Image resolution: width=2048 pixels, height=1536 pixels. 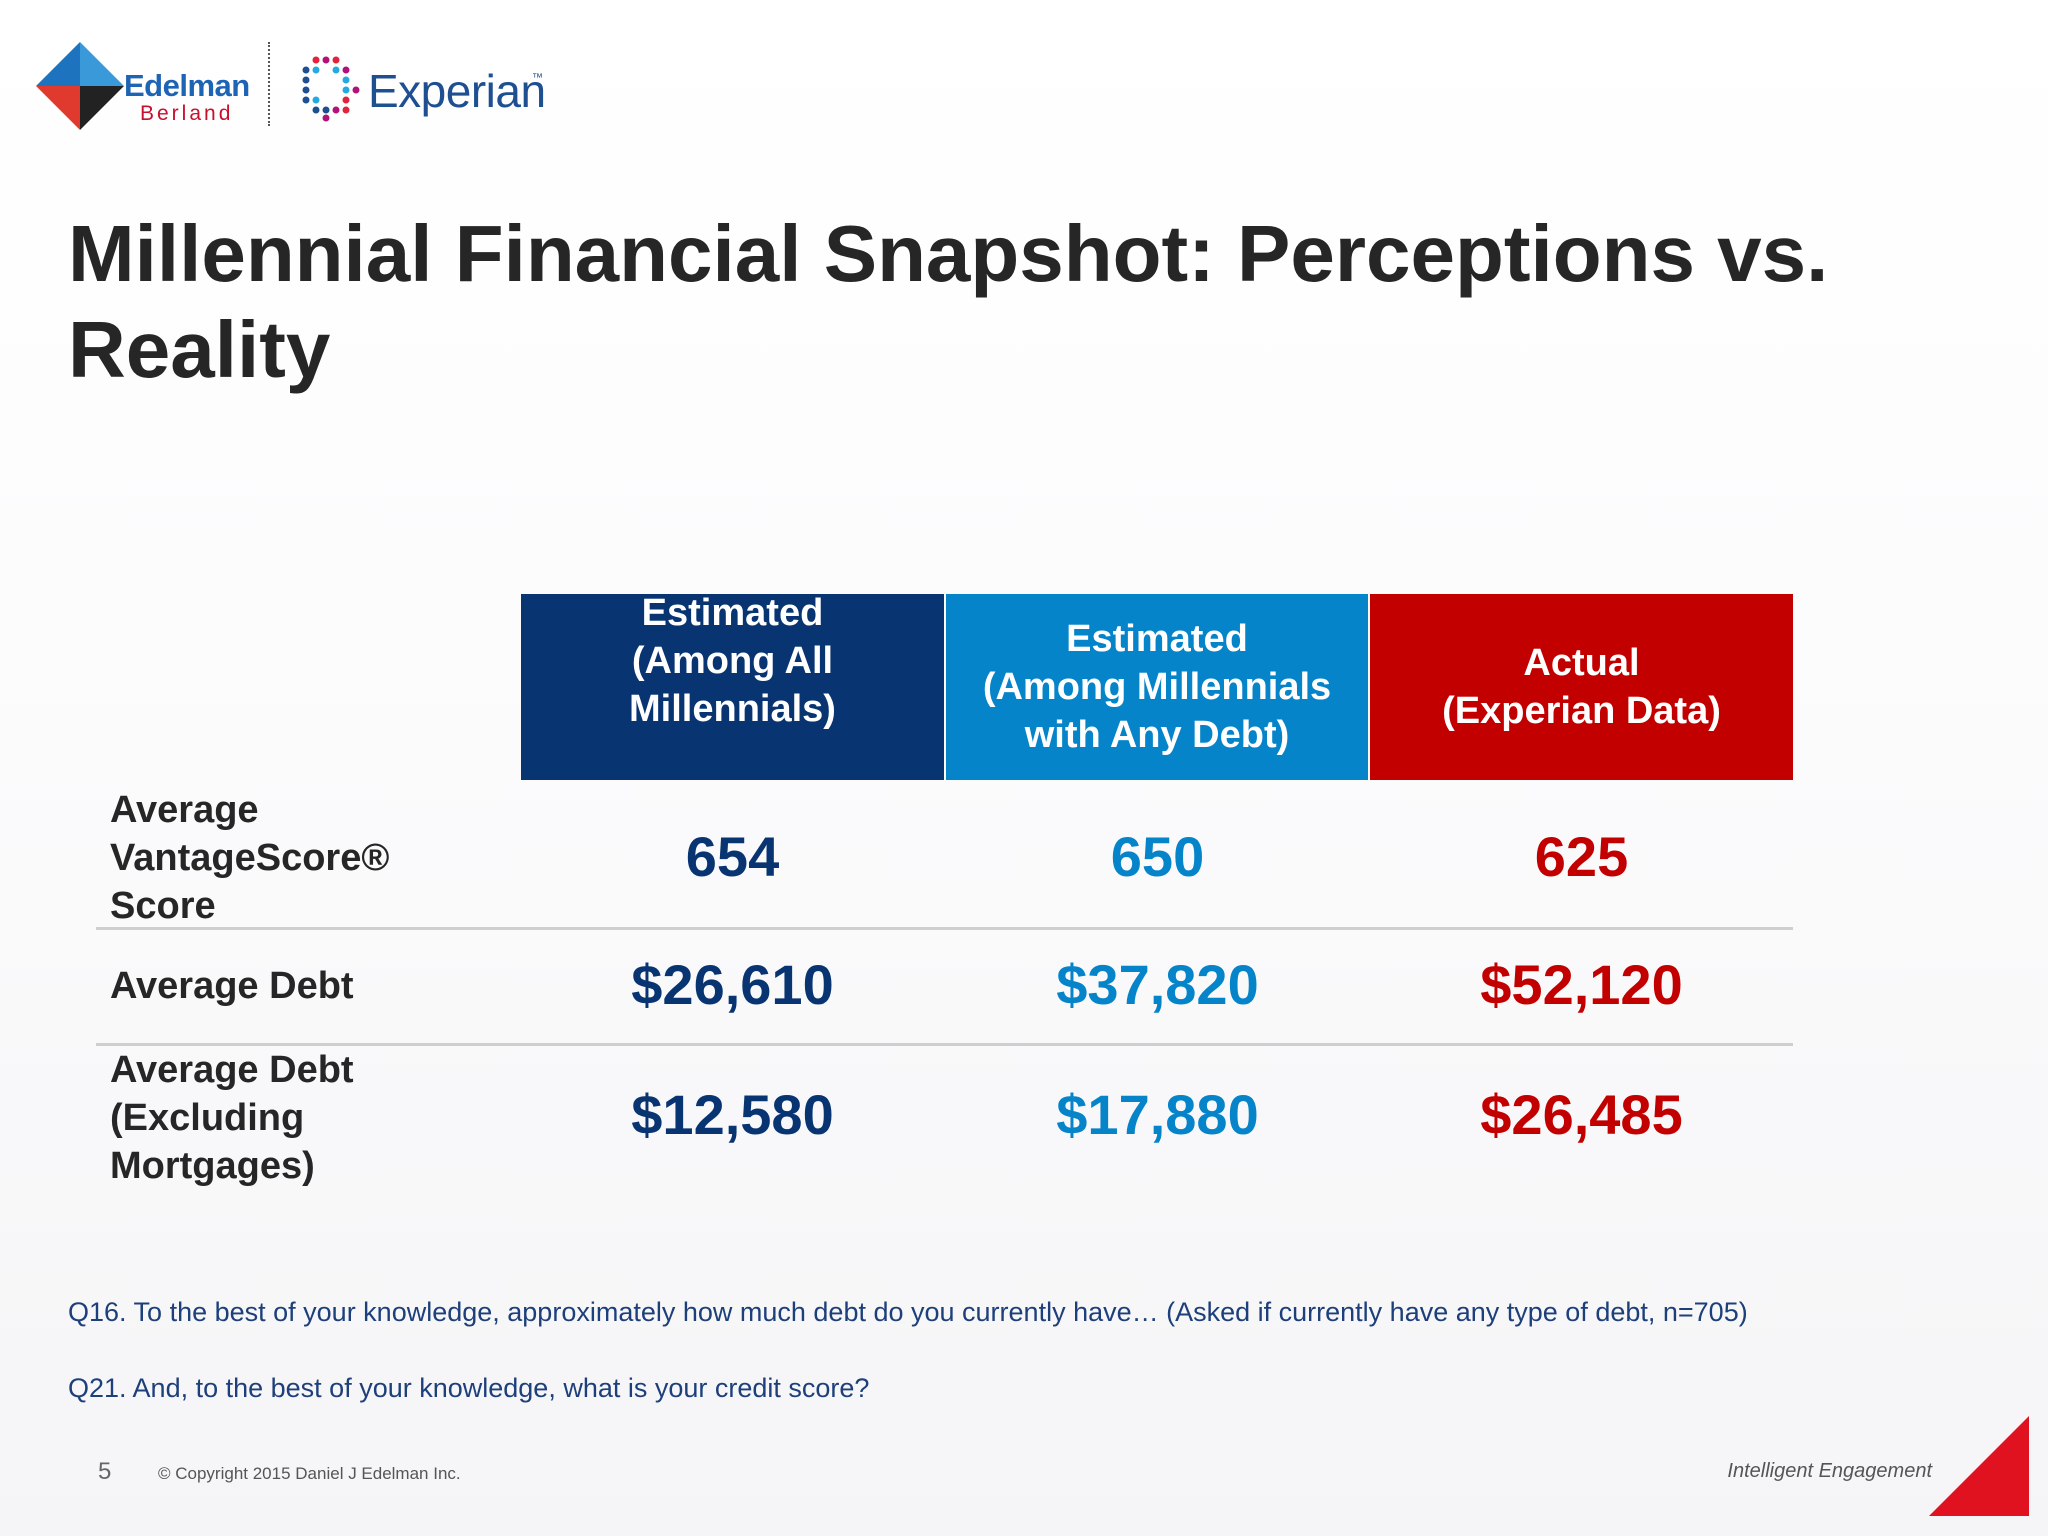 What do you see at coordinates (331, 89) in the screenshot?
I see `experian-dots-mark-icon` at bounding box center [331, 89].